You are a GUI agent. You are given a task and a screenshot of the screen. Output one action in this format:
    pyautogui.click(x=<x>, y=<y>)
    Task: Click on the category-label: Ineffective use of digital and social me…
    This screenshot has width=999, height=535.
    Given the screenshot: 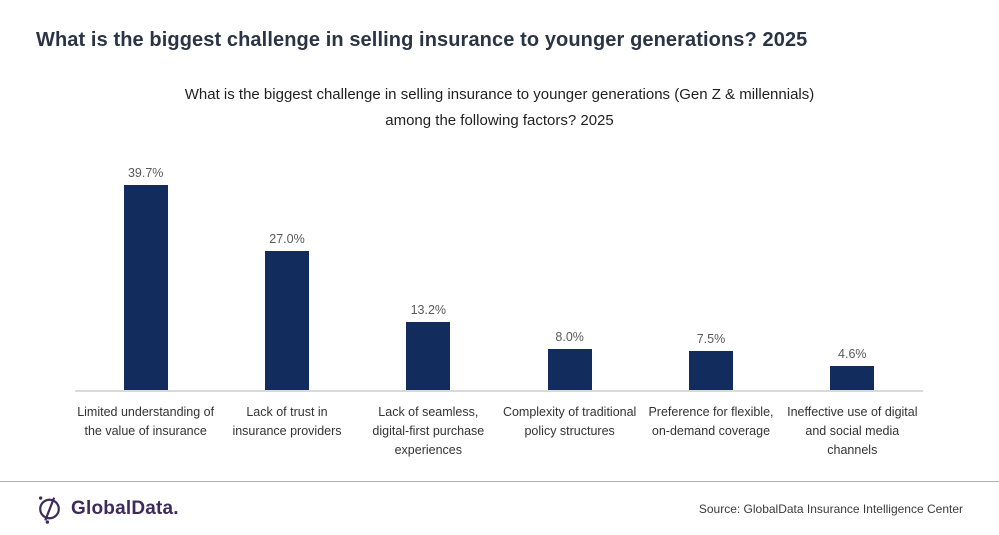 What is the action you would take?
    pyautogui.click(x=852, y=431)
    